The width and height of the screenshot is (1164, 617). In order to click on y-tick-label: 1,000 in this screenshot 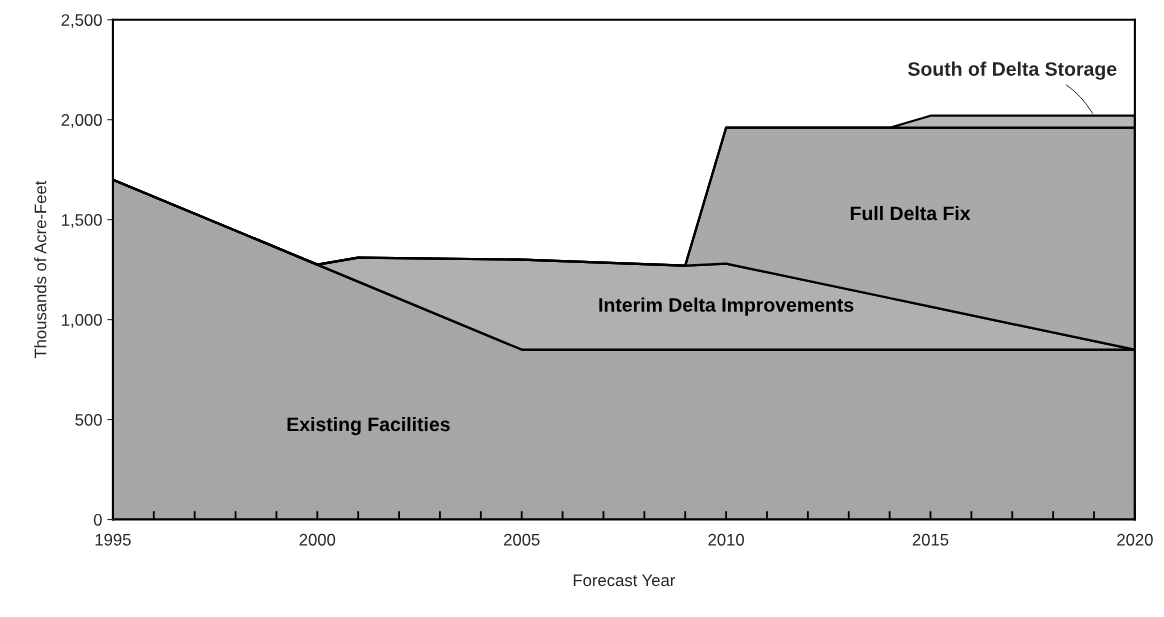, I will do `click(82, 321)`.